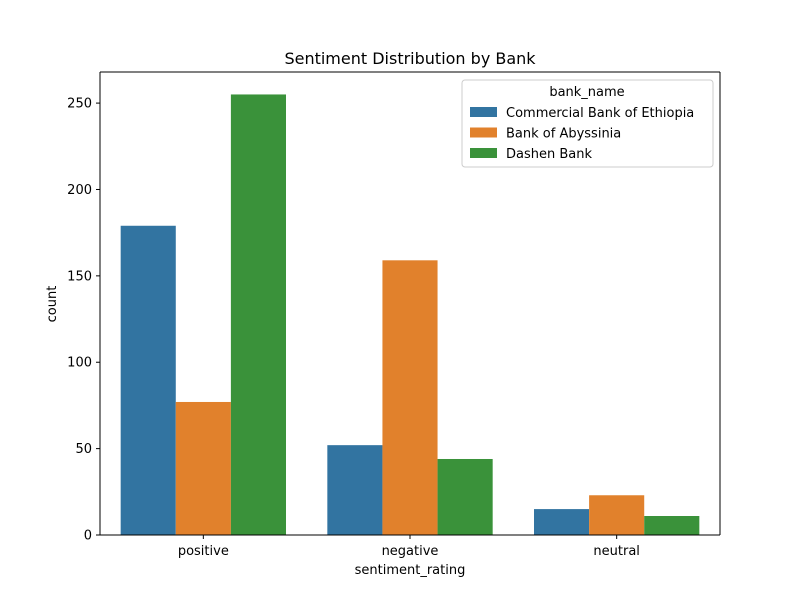 The height and width of the screenshot is (600, 800). What do you see at coordinates (79, 363) in the screenshot?
I see `y-tick-label: 100` at bounding box center [79, 363].